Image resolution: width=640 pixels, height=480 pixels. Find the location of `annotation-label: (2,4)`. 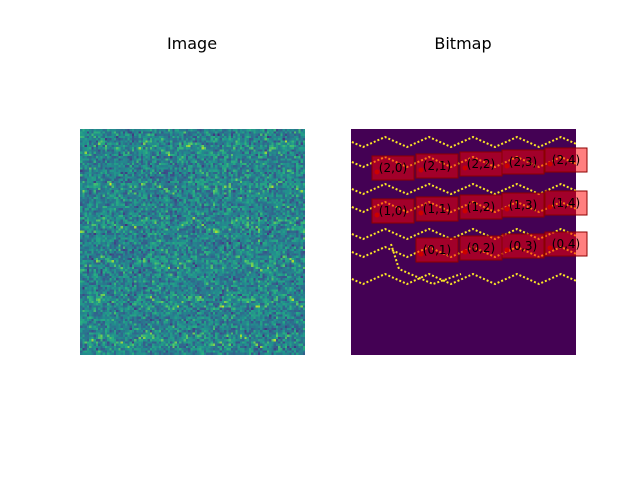

annotation-label: (2,4) is located at coordinates (566, 160).